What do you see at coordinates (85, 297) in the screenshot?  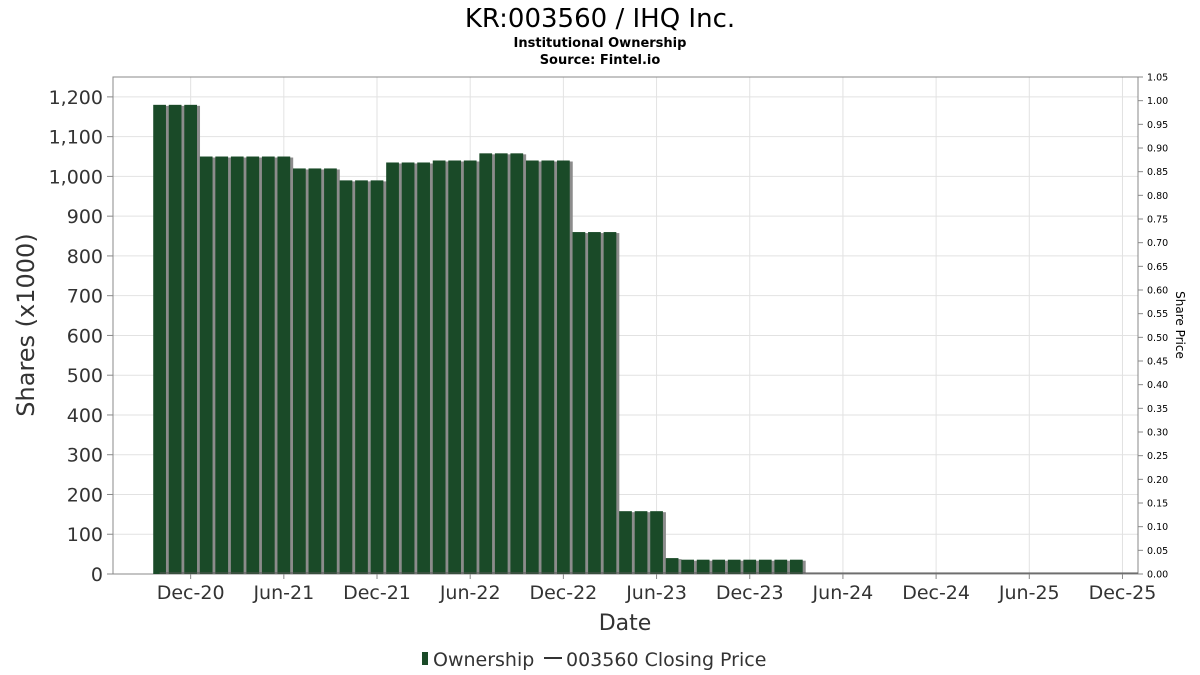 I see `y-tick-label: 700` at bounding box center [85, 297].